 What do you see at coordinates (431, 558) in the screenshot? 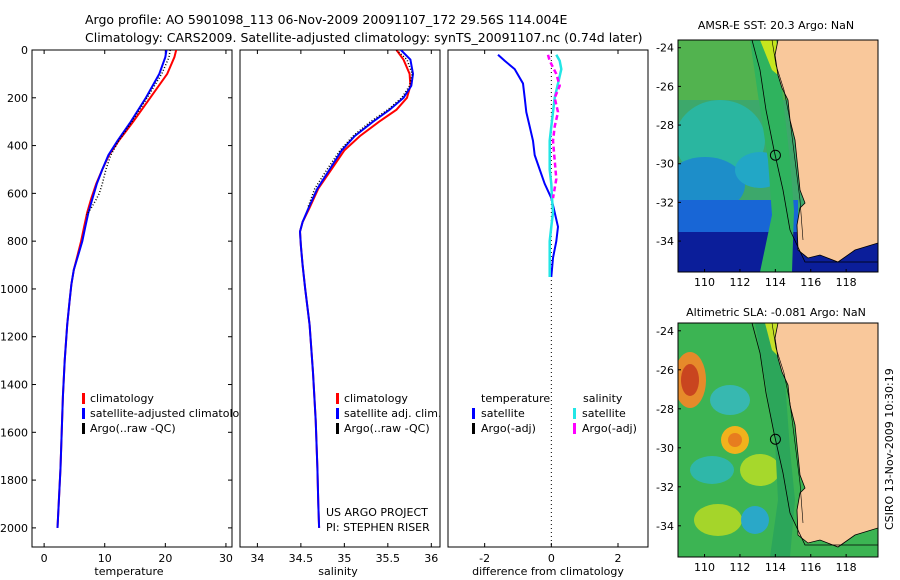
I see `x-tick-label: 36` at bounding box center [431, 558].